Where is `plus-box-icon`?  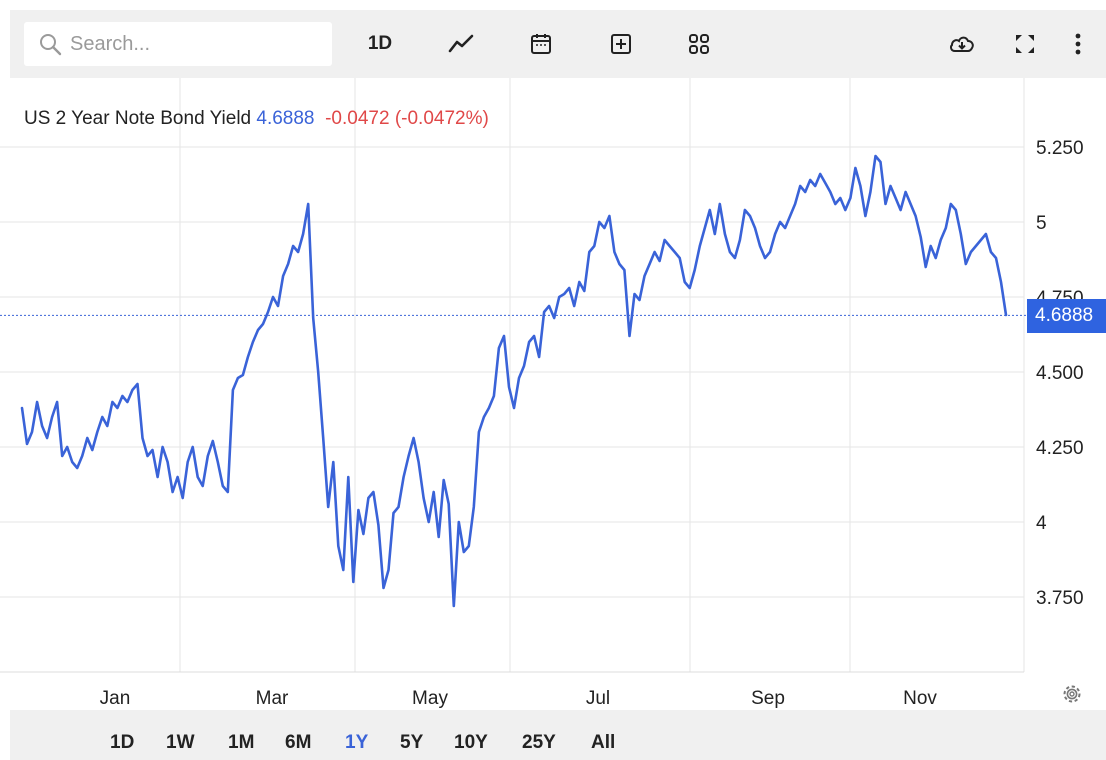
plus-box-icon is located at coordinates (621, 44).